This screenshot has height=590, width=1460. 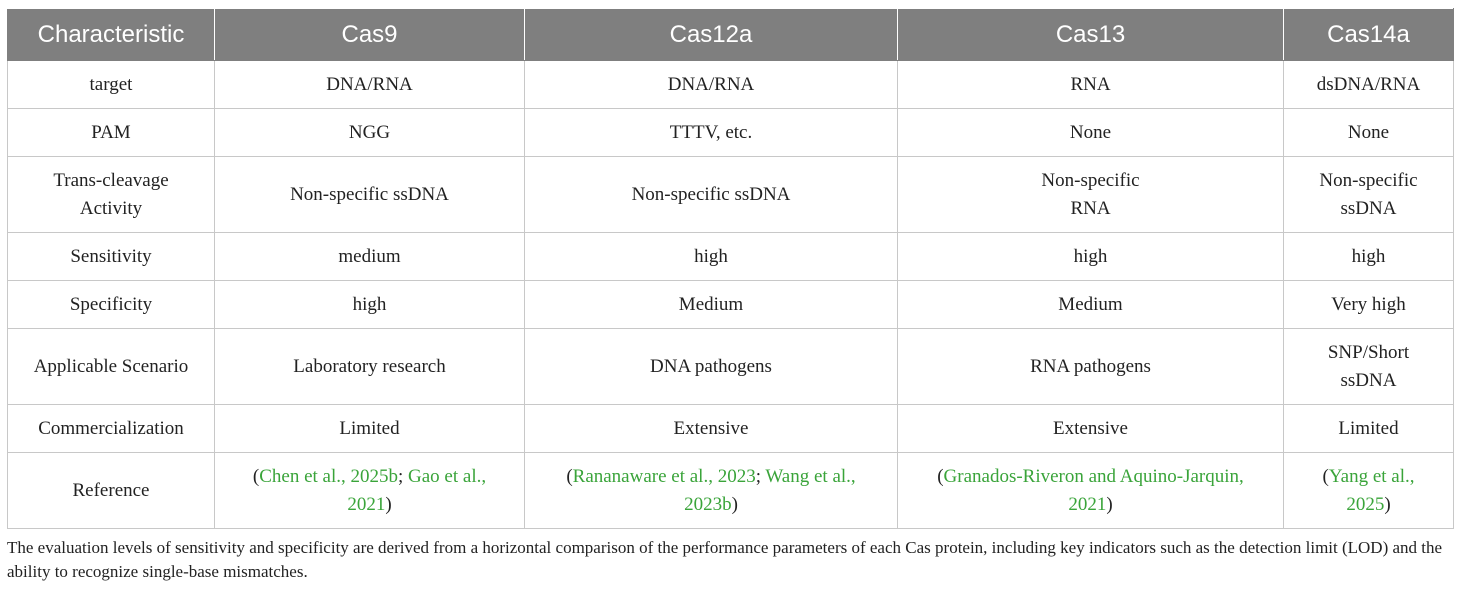 What do you see at coordinates (1368, 490) in the screenshot?
I see `cell-cas14a: (Yang et al., 2025)` at bounding box center [1368, 490].